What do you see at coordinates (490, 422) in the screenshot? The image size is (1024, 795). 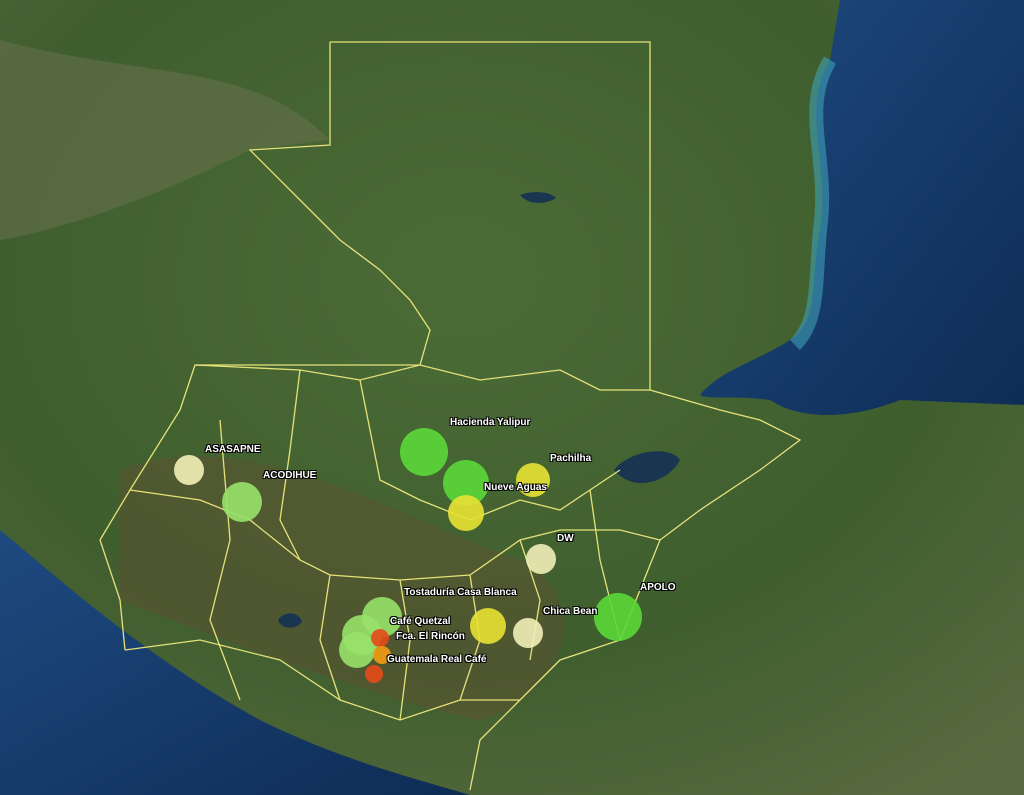 I see `marker-label: Hacienda Yalipur` at bounding box center [490, 422].